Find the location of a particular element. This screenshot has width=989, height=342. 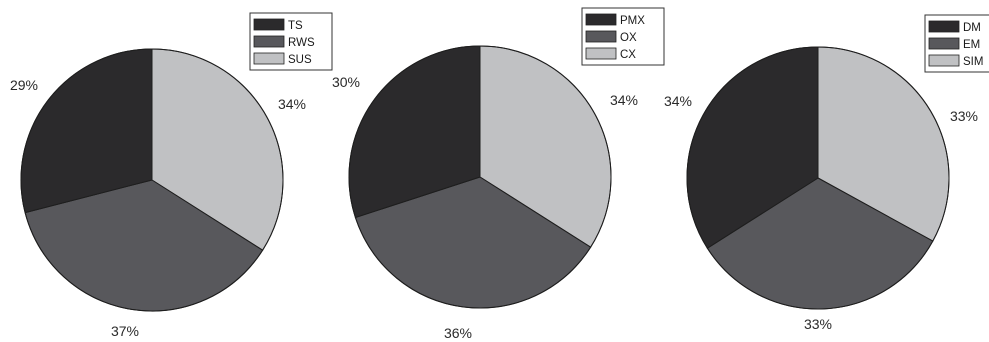

pie-pct-label-dm: 34% is located at coordinates (678, 101).